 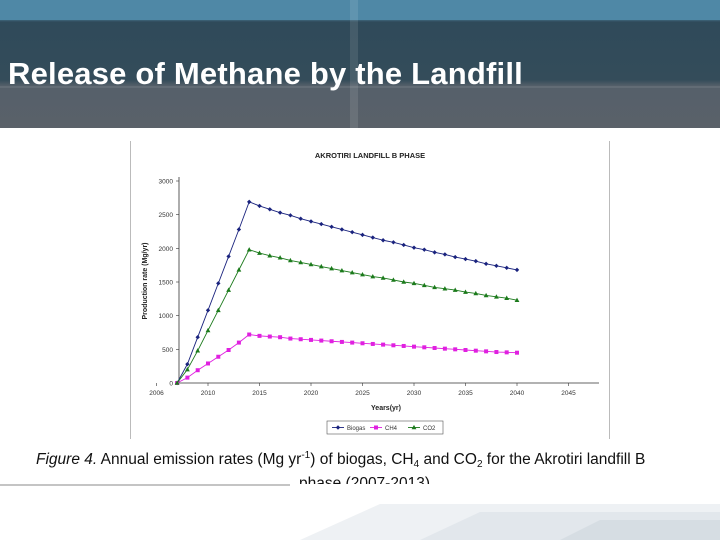 I want to click on caption-sup: -1, so click(x=306, y=455).